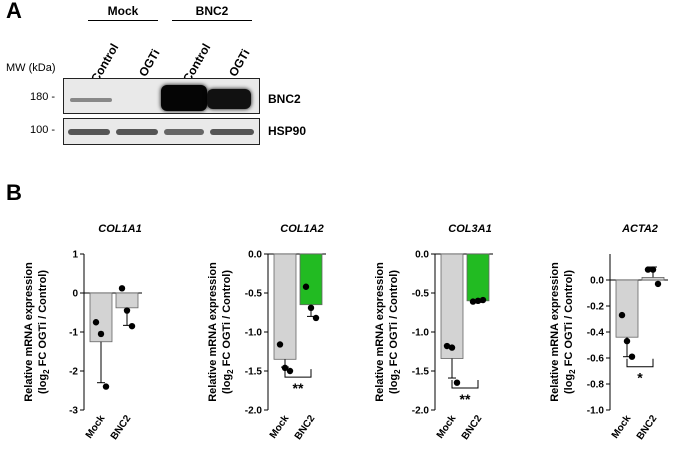  What do you see at coordinates (14, 11) in the screenshot?
I see `panel-a-letter: A` at bounding box center [14, 11].